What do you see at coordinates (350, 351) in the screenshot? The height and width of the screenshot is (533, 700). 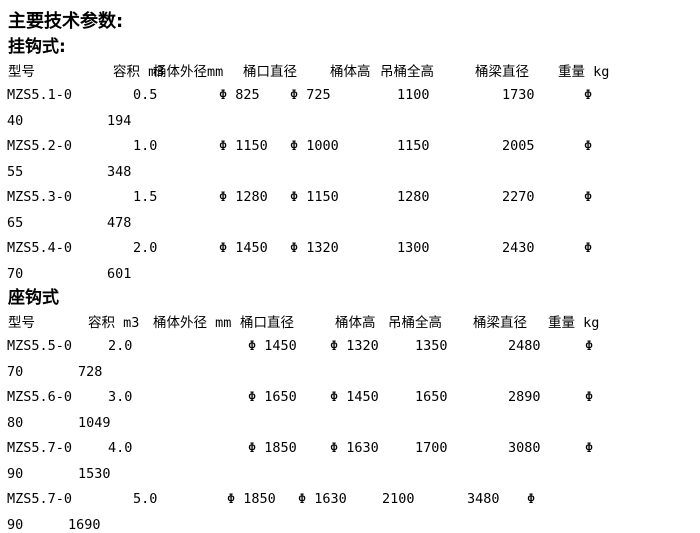 I see `table-row: MZS5.5-0 2.0 Φ 1450 Φ 1320 1350 2480 Φ` at bounding box center [350, 351].